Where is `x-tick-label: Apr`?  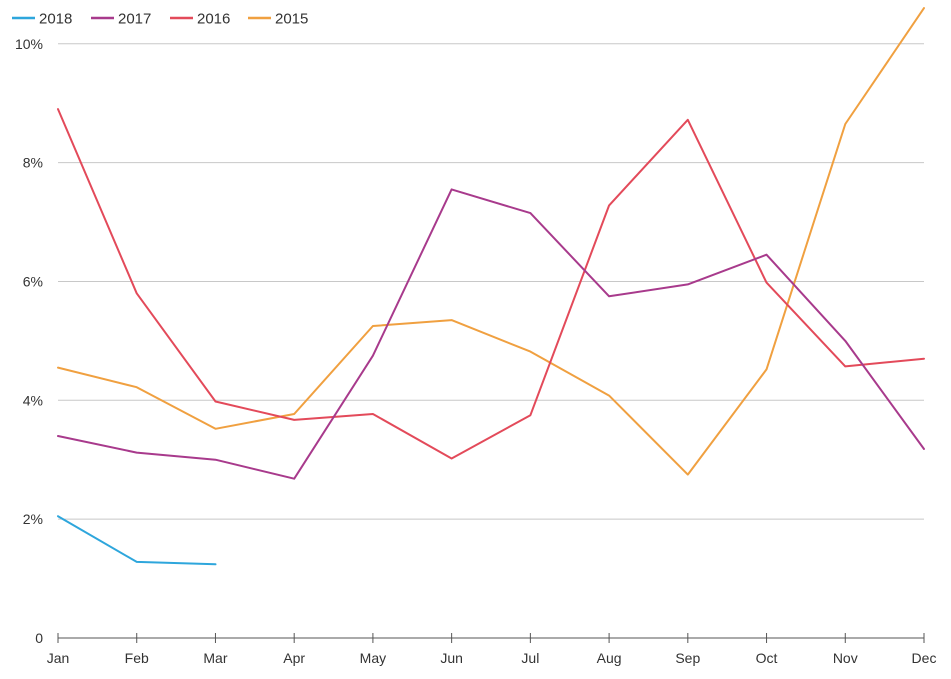
x-tick-label: Apr is located at coordinates (294, 658).